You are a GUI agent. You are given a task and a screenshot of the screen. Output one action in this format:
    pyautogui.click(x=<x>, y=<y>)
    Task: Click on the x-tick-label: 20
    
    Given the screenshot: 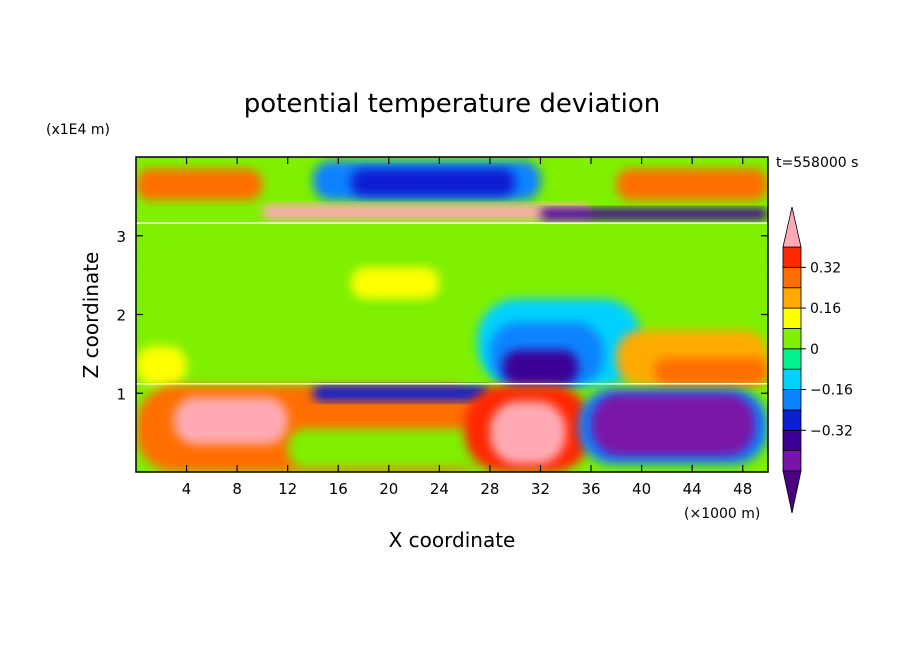 What is the action you would take?
    pyautogui.click(x=388, y=489)
    